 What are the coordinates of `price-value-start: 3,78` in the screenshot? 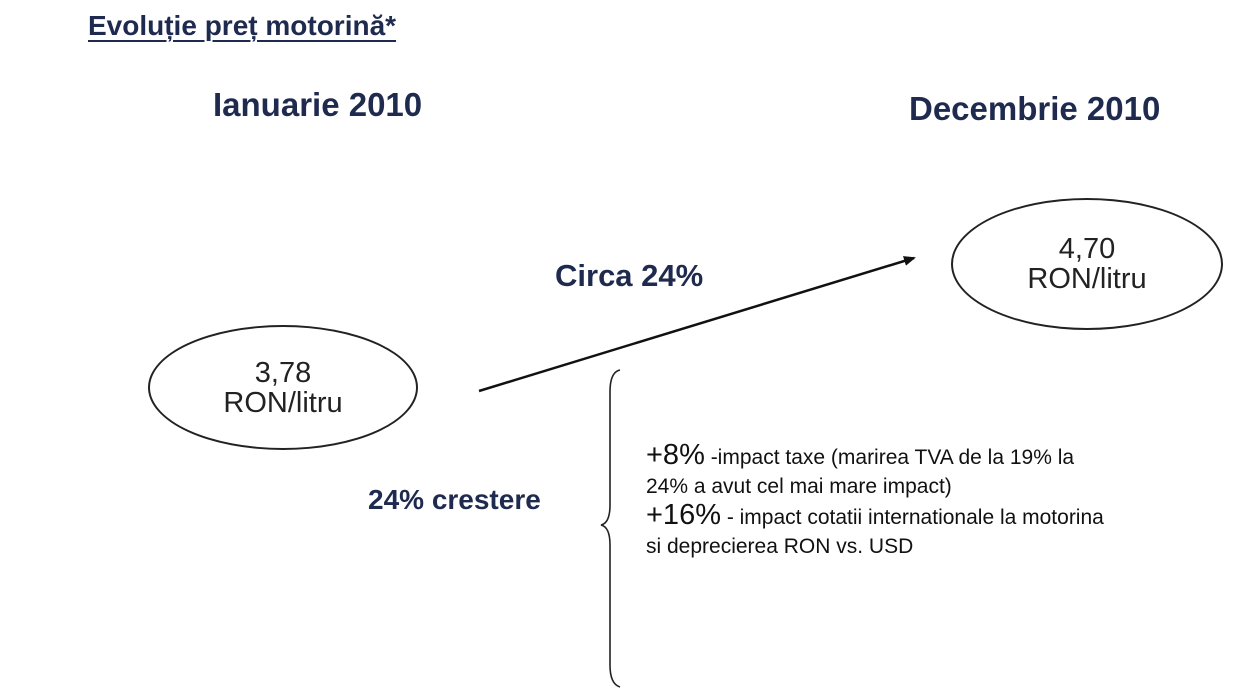 It's located at (283, 372).